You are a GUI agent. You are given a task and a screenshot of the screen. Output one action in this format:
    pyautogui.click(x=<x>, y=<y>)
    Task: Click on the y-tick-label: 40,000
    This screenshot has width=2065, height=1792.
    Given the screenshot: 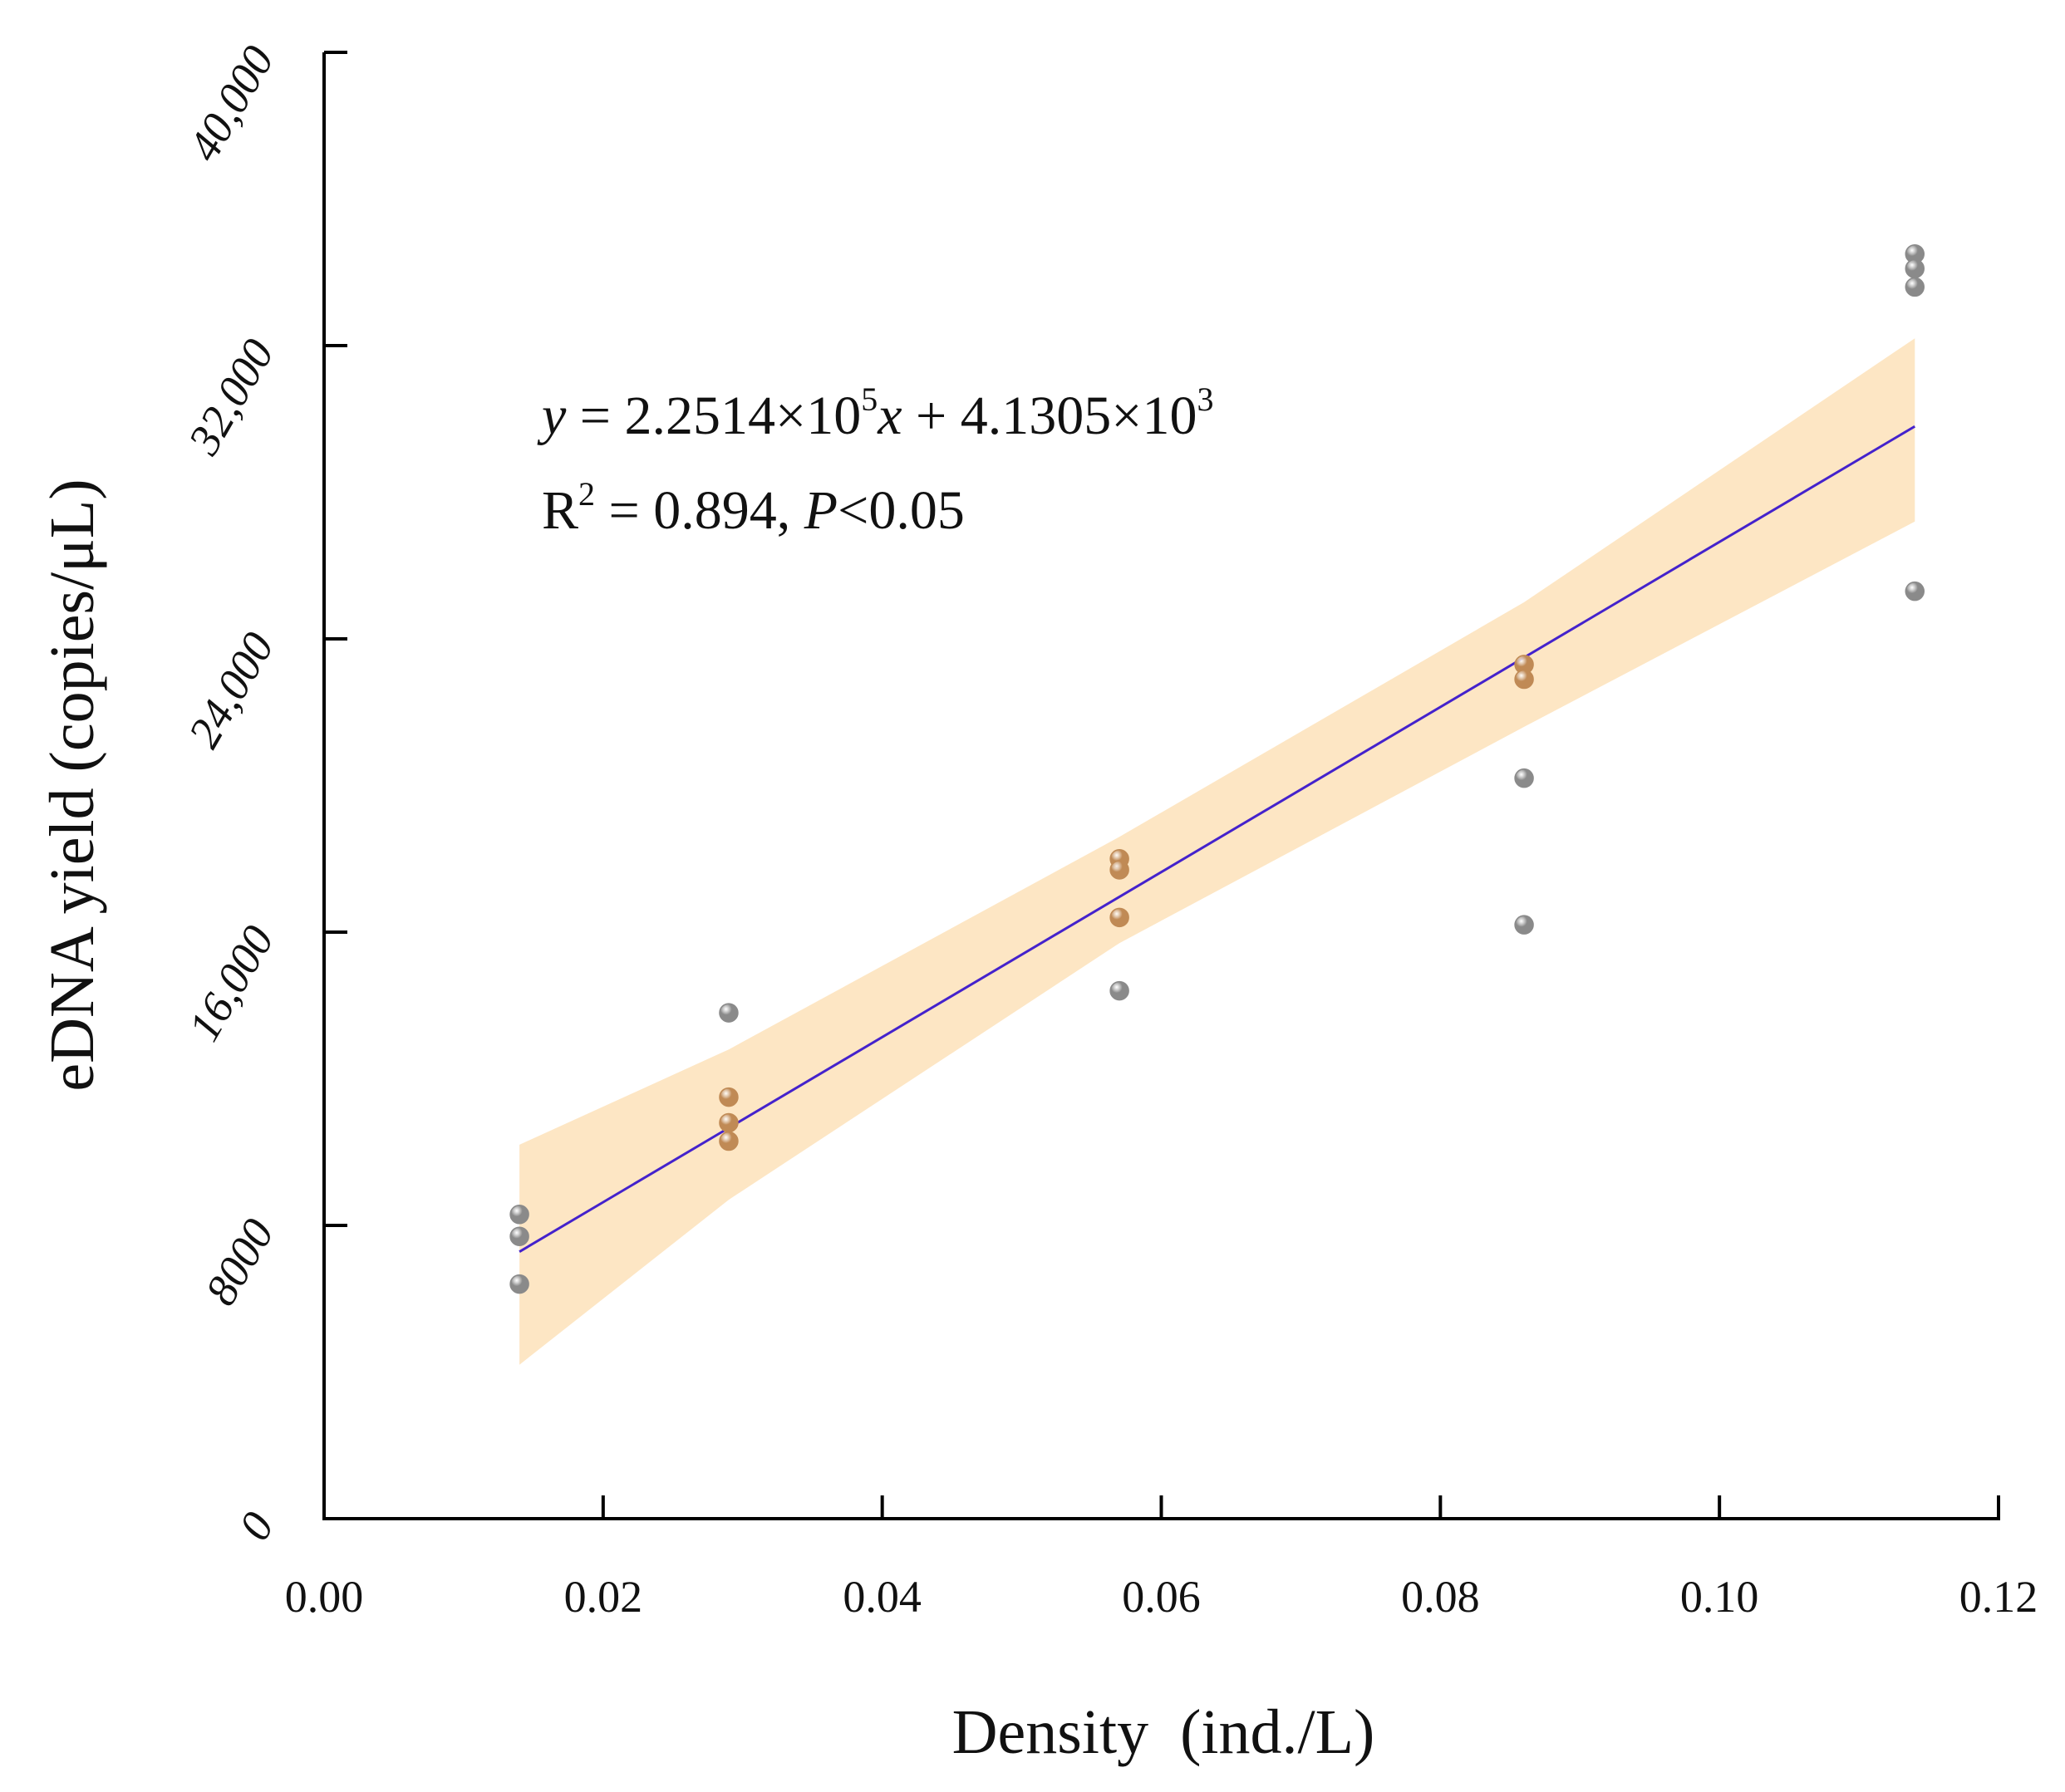 What is the action you would take?
    pyautogui.click(x=231, y=103)
    